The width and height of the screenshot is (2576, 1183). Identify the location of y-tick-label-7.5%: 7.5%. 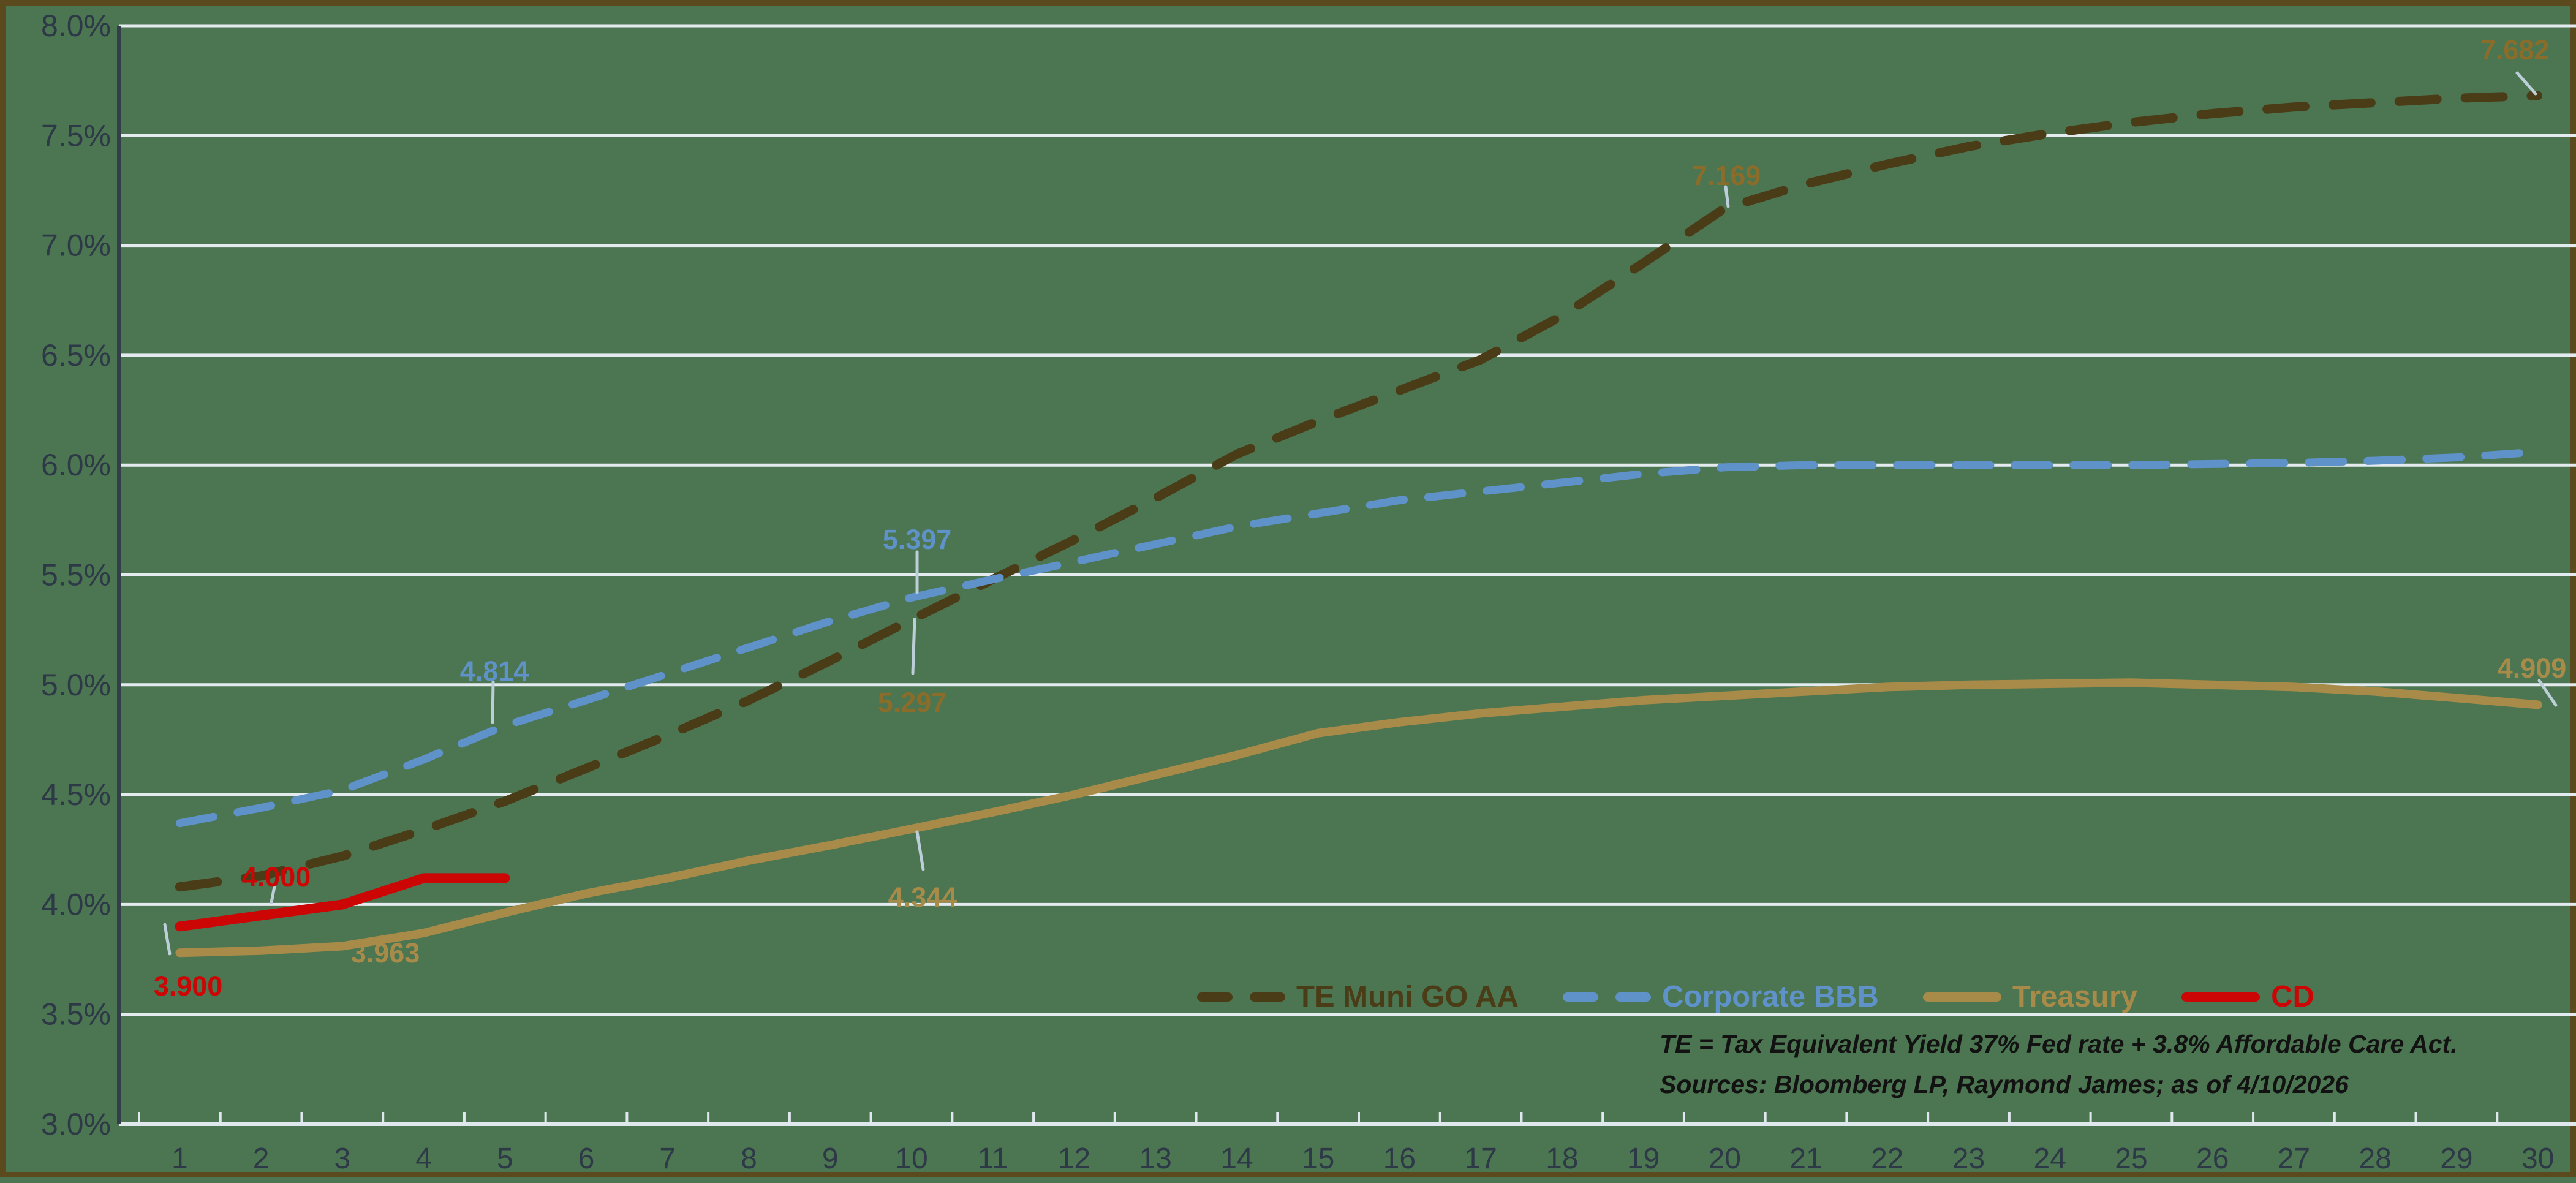
(76, 135).